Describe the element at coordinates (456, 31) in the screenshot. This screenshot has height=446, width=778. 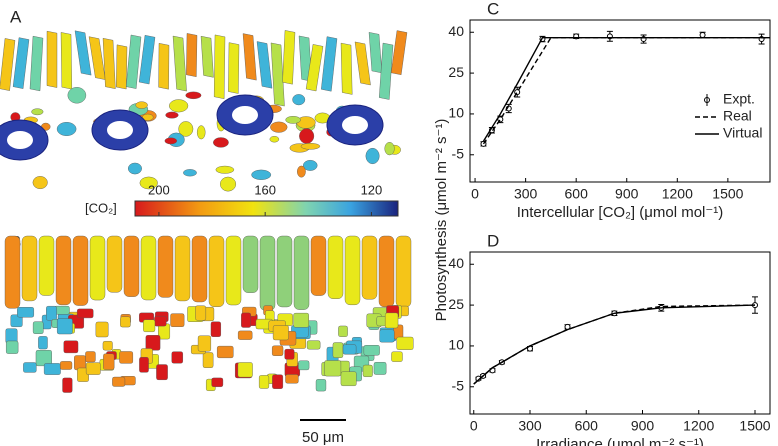
I see `y-tick-label: 40` at that location.